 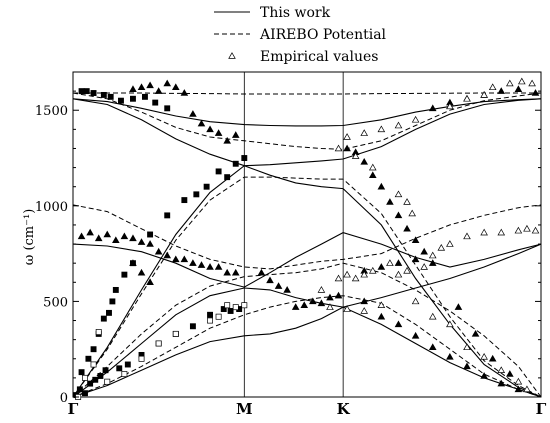 What do you see at coordinates (29, 237) in the screenshot?
I see `y-axis-label: ω (cm⁻¹)` at bounding box center [29, 237].